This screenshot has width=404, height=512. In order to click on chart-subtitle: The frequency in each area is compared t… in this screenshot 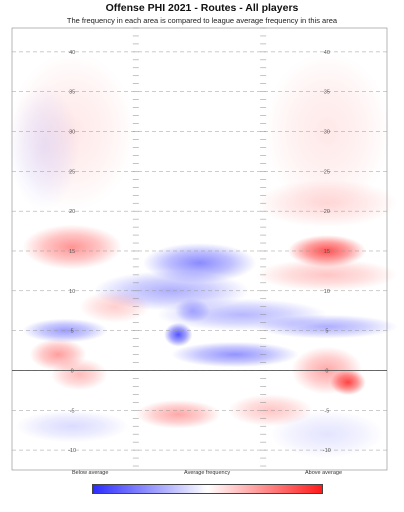, I will do `click(202, 20)`.